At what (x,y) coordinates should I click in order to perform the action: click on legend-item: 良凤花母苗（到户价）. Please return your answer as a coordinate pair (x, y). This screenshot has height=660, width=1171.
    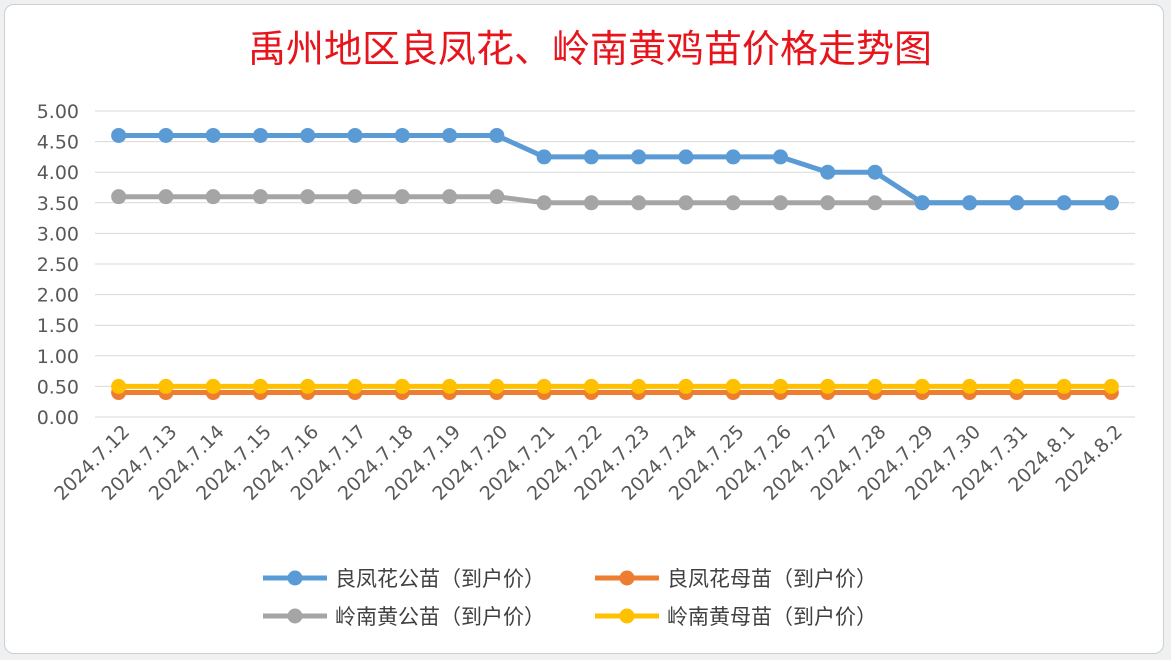
    Looking at the image, I should click on (736, 579).